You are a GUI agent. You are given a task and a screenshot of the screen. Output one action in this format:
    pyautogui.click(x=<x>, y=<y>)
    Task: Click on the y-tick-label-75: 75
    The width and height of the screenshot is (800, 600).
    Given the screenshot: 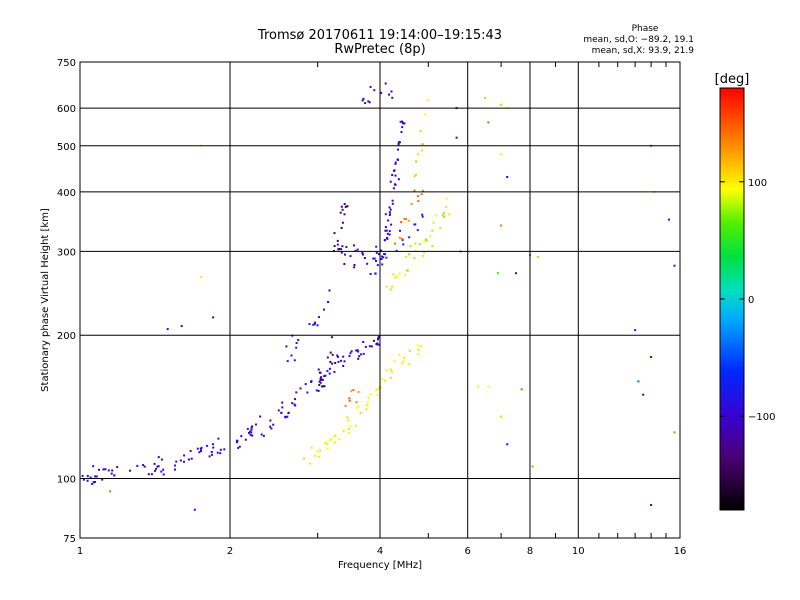 What is the action you would take?
    pyautogui.click(x=69, y=539)
    